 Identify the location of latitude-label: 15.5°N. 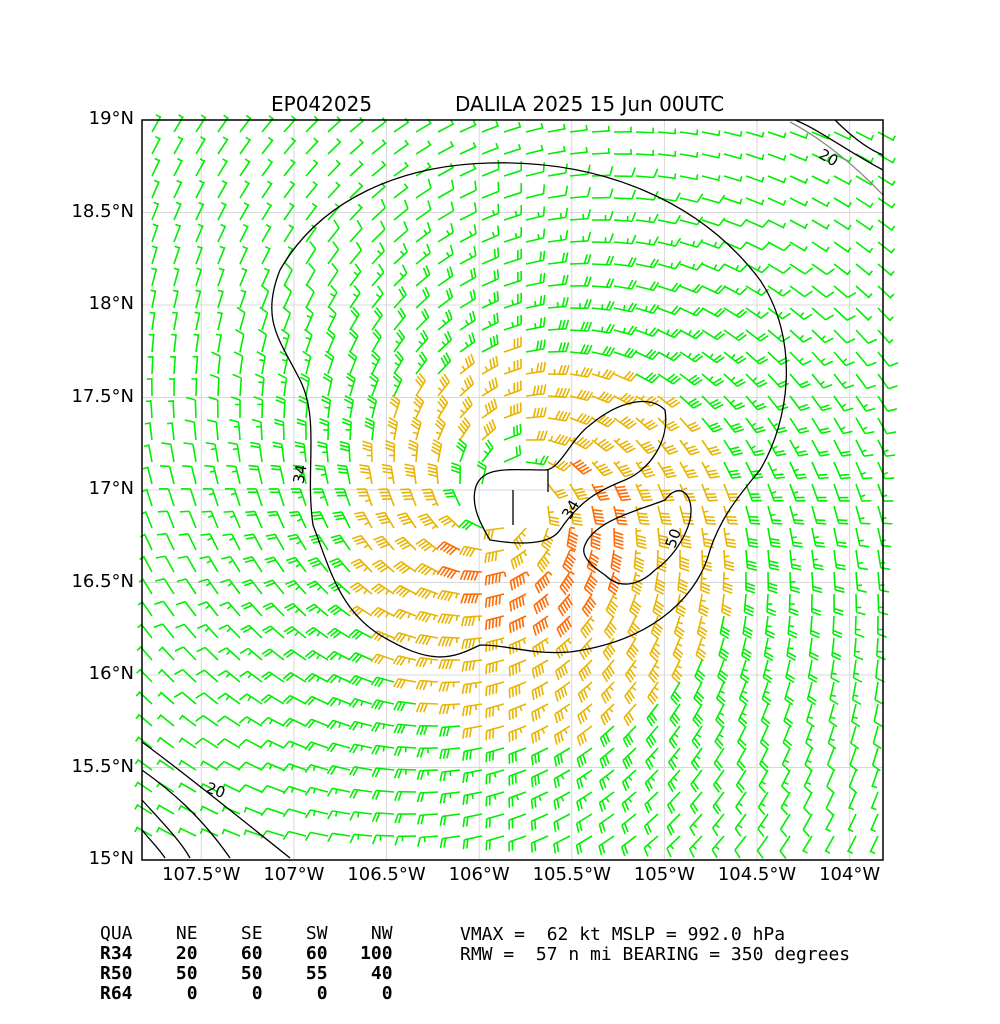
(74, 766).